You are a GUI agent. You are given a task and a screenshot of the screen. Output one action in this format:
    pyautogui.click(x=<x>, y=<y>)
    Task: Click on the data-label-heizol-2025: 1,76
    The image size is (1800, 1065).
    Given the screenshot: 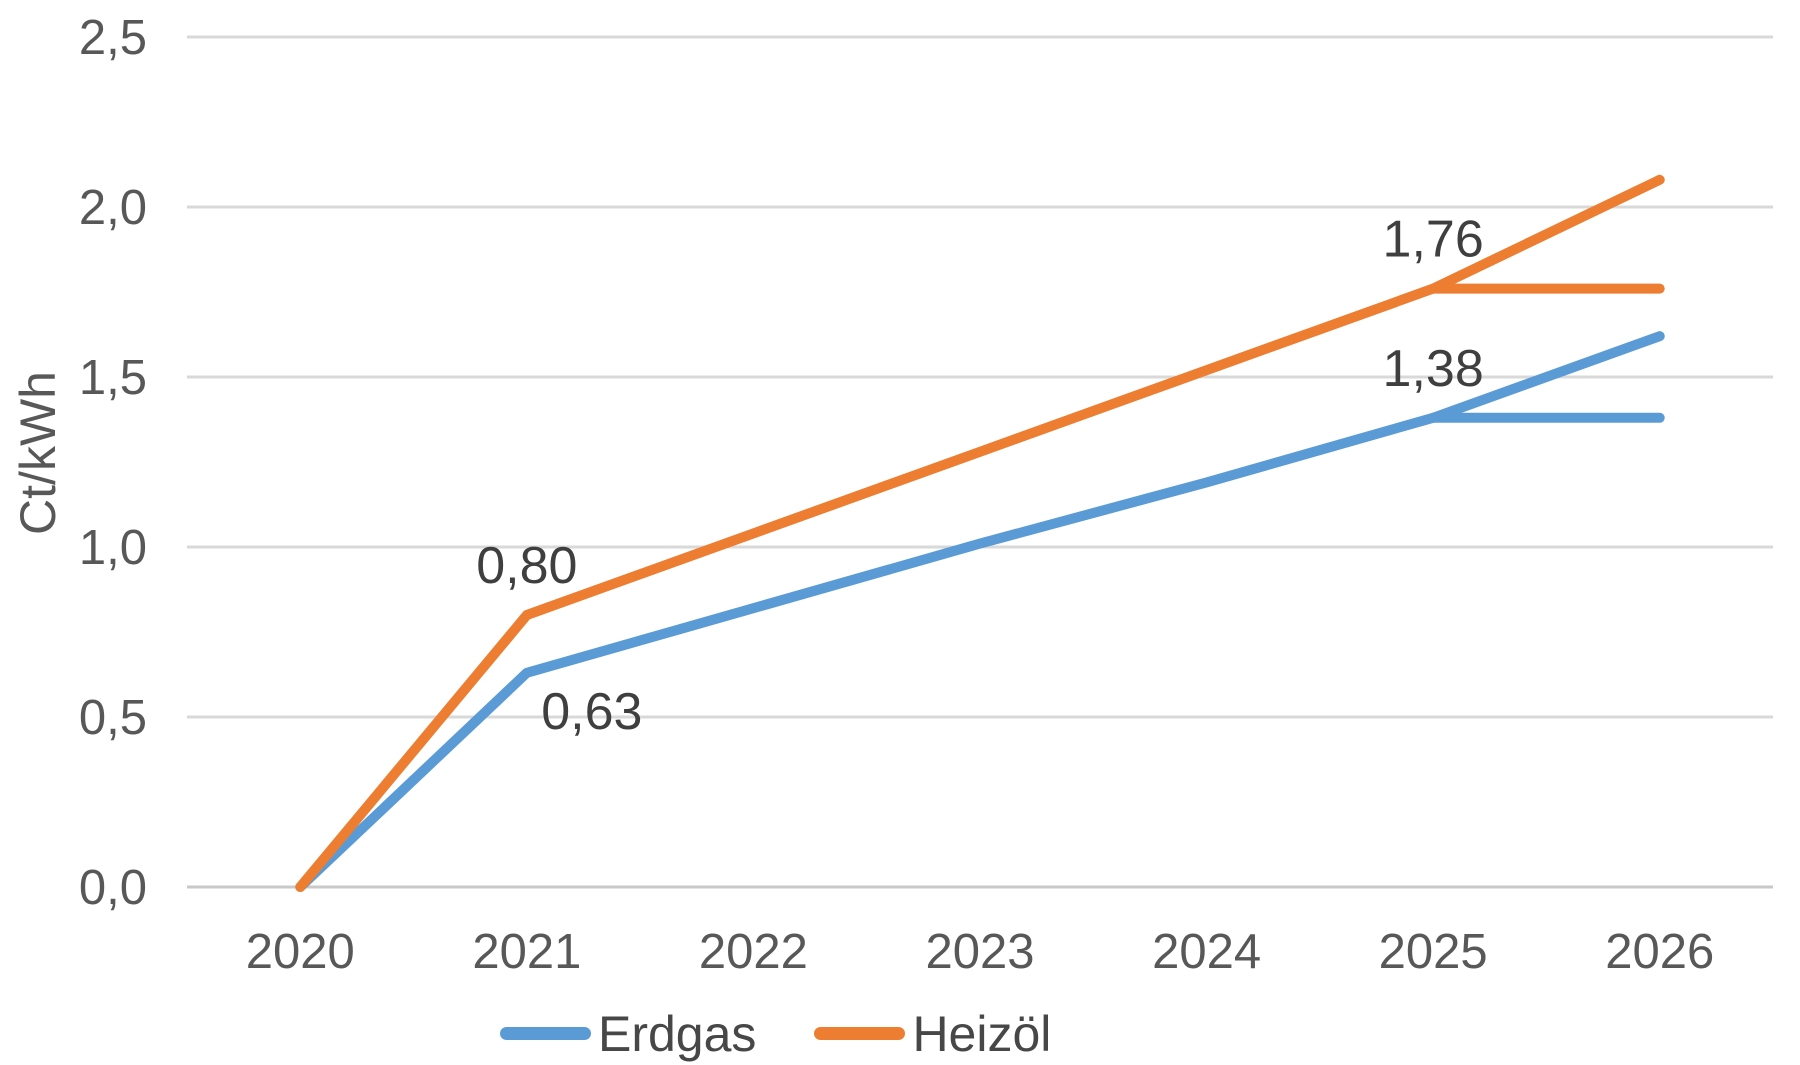 What is the action you would take?
    pyautogui.click(x=1433, y=240)
    